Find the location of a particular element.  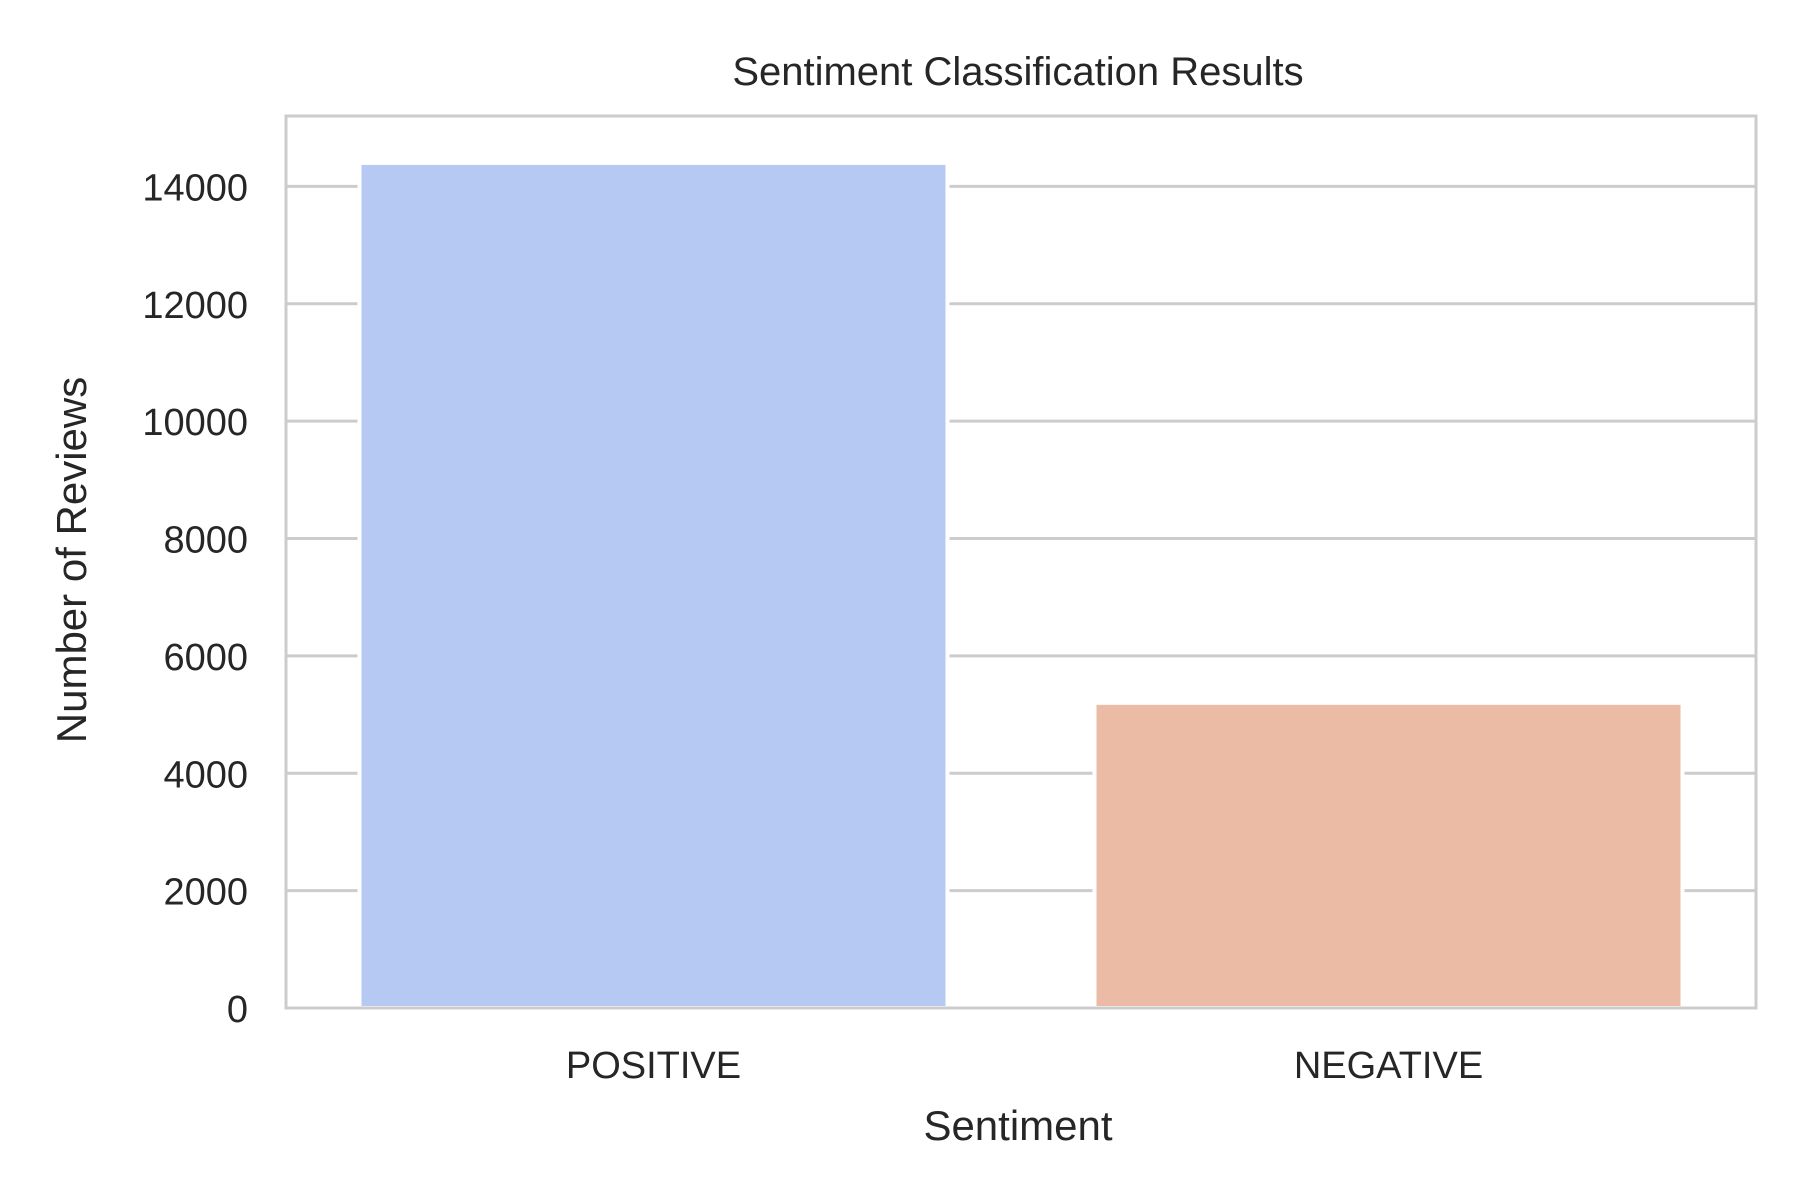

y-tick-label: 6000 is located at coordinates (205, 658).